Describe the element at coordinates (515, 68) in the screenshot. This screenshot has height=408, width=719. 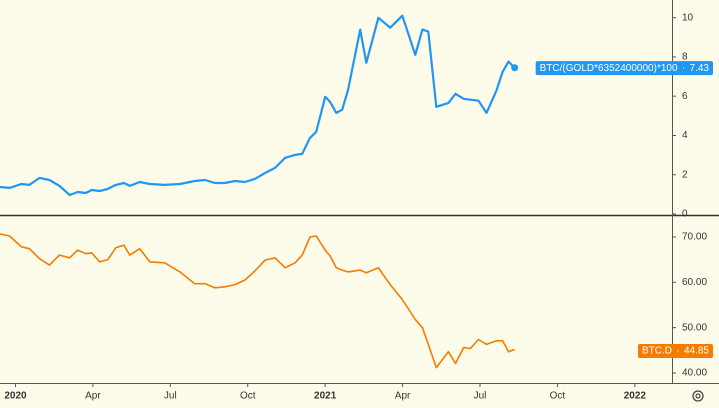
I see `last-point` at that location.